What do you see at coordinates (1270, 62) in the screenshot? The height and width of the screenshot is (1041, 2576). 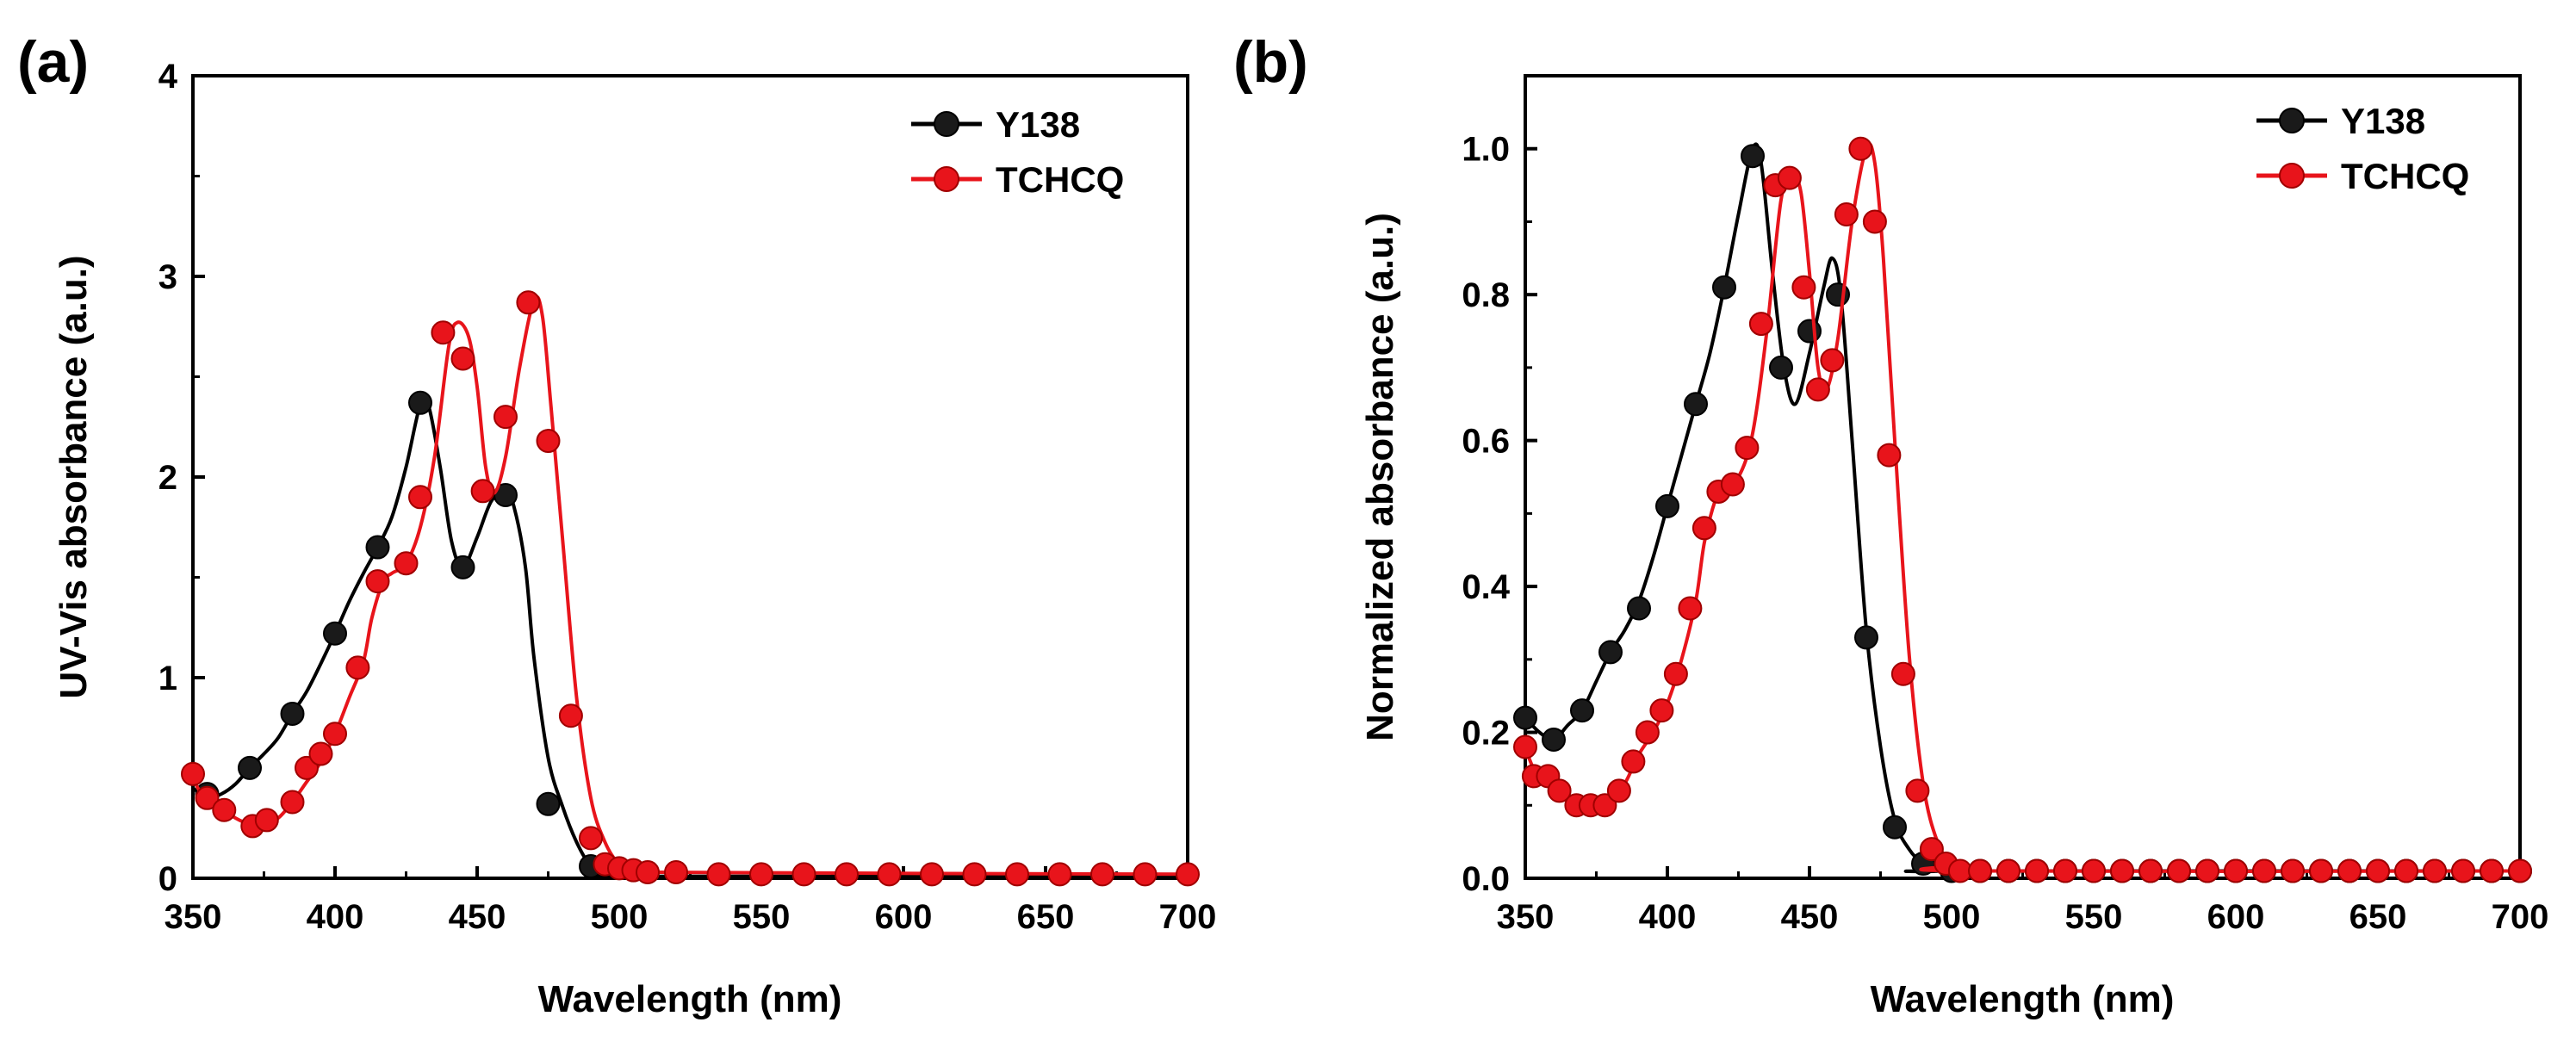 I see `panel-label-b: (b)` at bounding box center [1270, 62].